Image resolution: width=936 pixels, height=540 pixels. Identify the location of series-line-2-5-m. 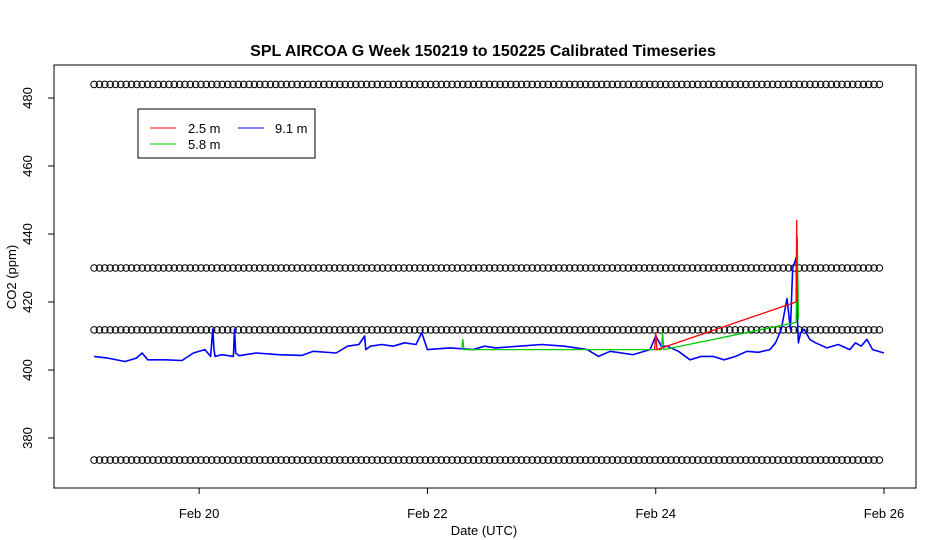
(725, 285).